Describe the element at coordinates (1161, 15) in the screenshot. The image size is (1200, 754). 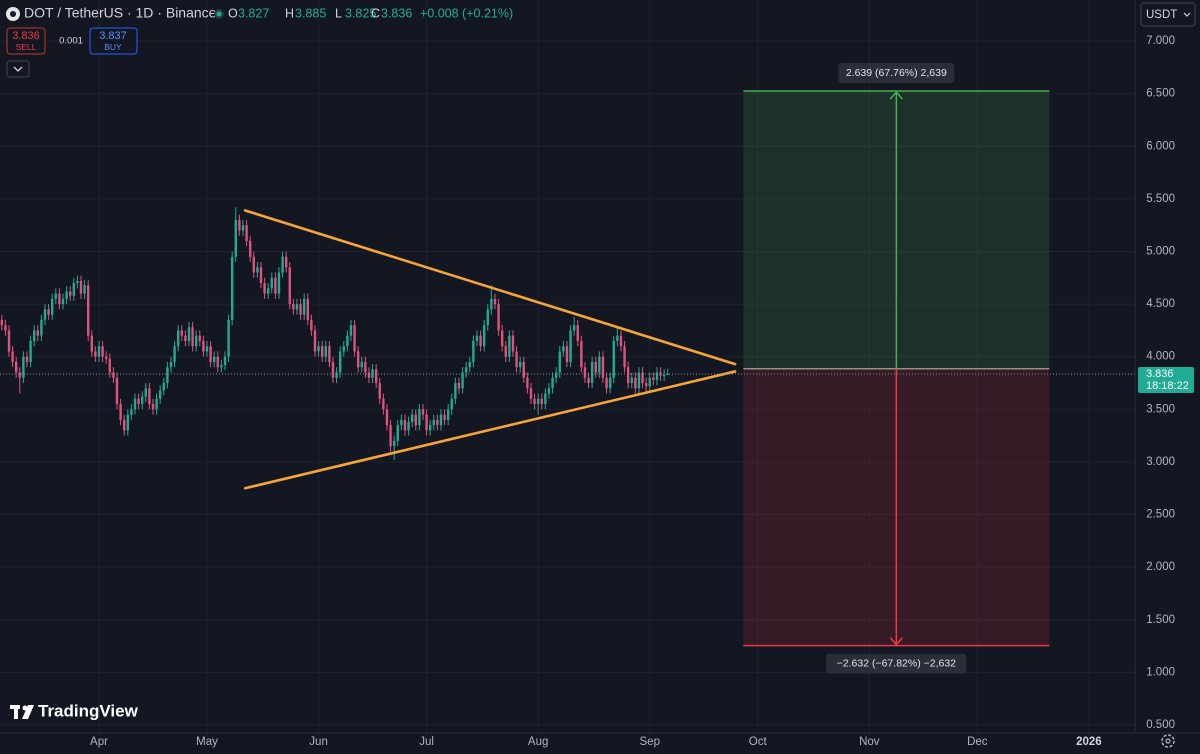
I see `currency: USDT` at that location.